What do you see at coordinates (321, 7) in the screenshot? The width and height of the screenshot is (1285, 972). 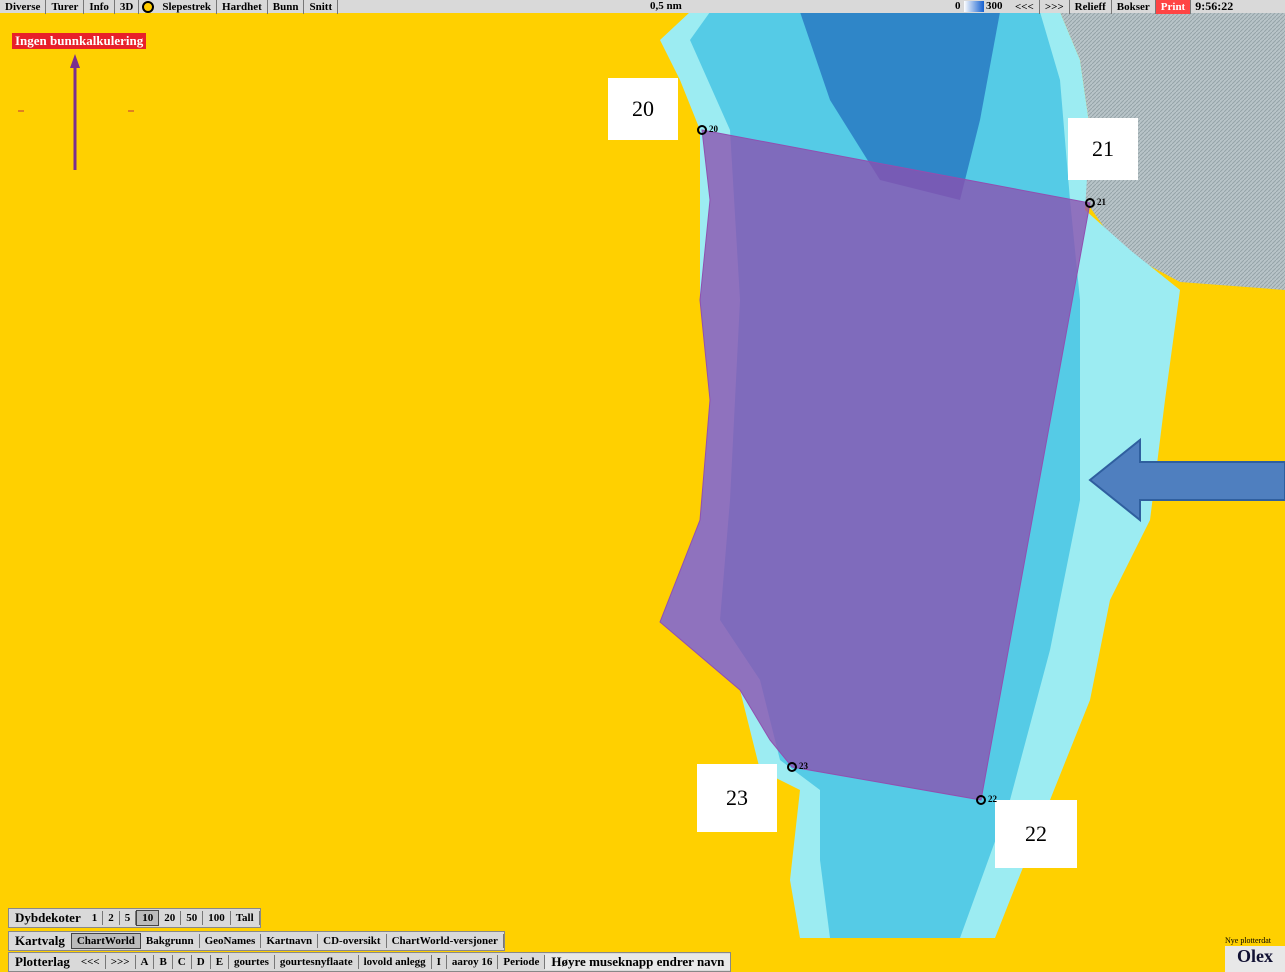 I see `toolbar-button: Snitt` at bounding box center [321, 7].